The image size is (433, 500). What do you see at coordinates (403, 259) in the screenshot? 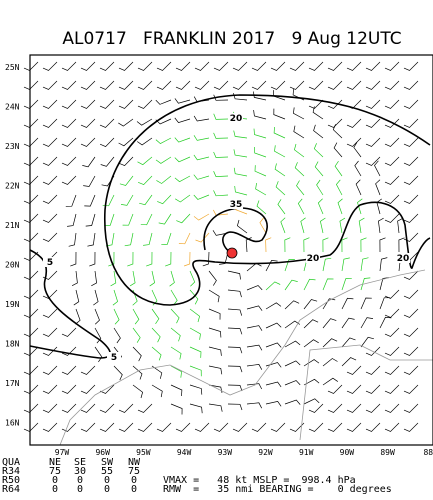
I see `contour-label: 20` at bounding box center [403, 259].